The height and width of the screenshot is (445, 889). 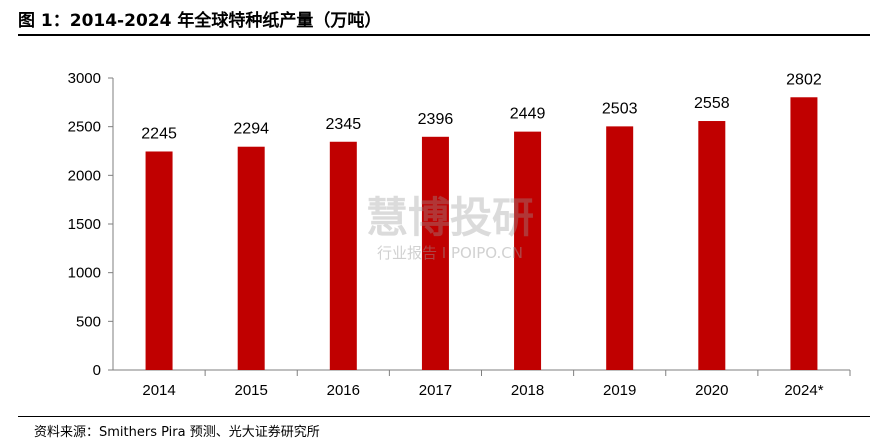 I want to click on y-tick-label: 3000, so click(x=84, y=78).